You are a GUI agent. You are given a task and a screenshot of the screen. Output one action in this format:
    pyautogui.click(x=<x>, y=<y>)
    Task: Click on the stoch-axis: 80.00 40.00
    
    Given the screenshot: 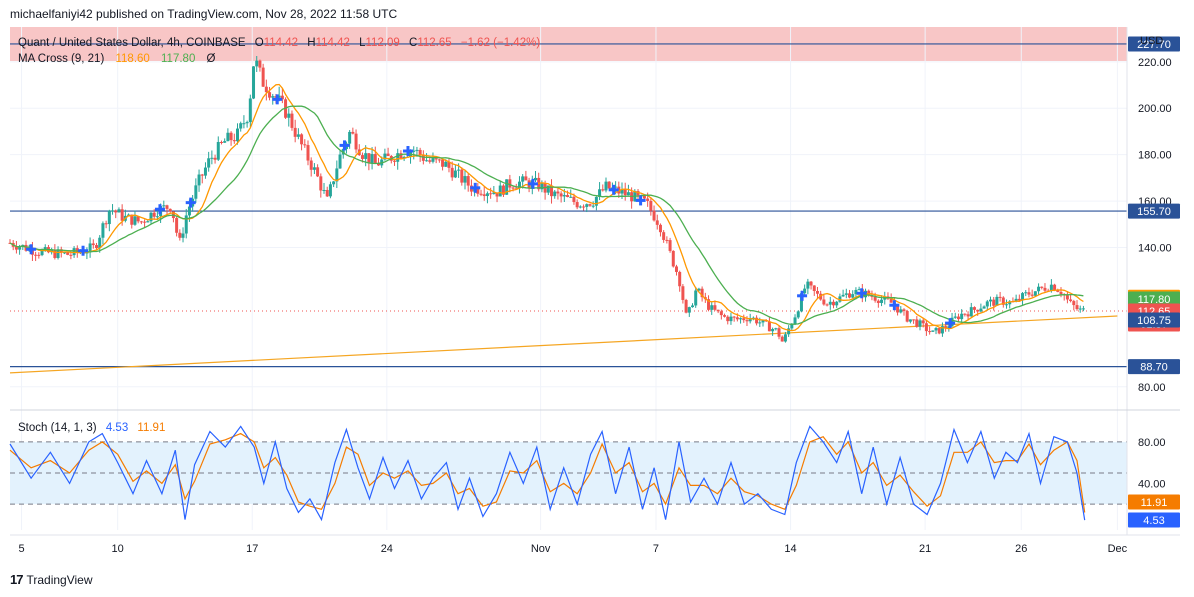 What is the action you would take?
    pyautogui.click(x=1152, y=463)
    